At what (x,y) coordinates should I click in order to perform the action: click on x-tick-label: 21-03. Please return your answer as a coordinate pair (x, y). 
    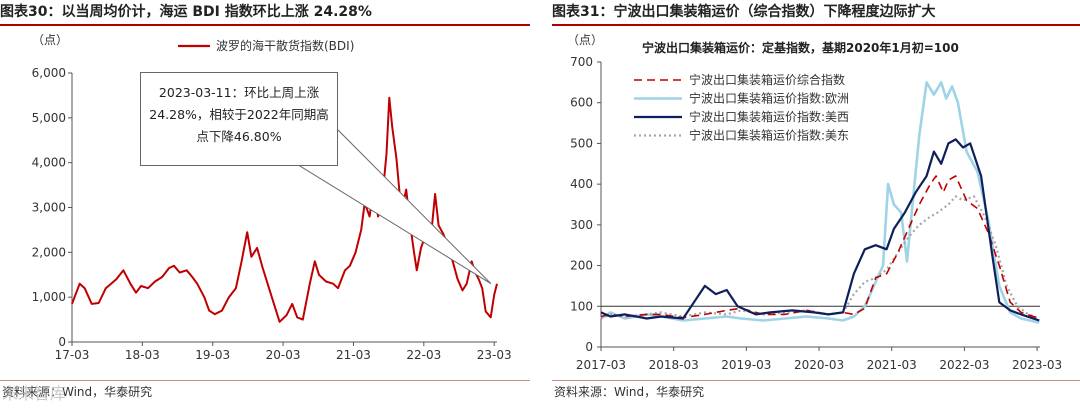
    Looking at the image, I should click on (353, 355).